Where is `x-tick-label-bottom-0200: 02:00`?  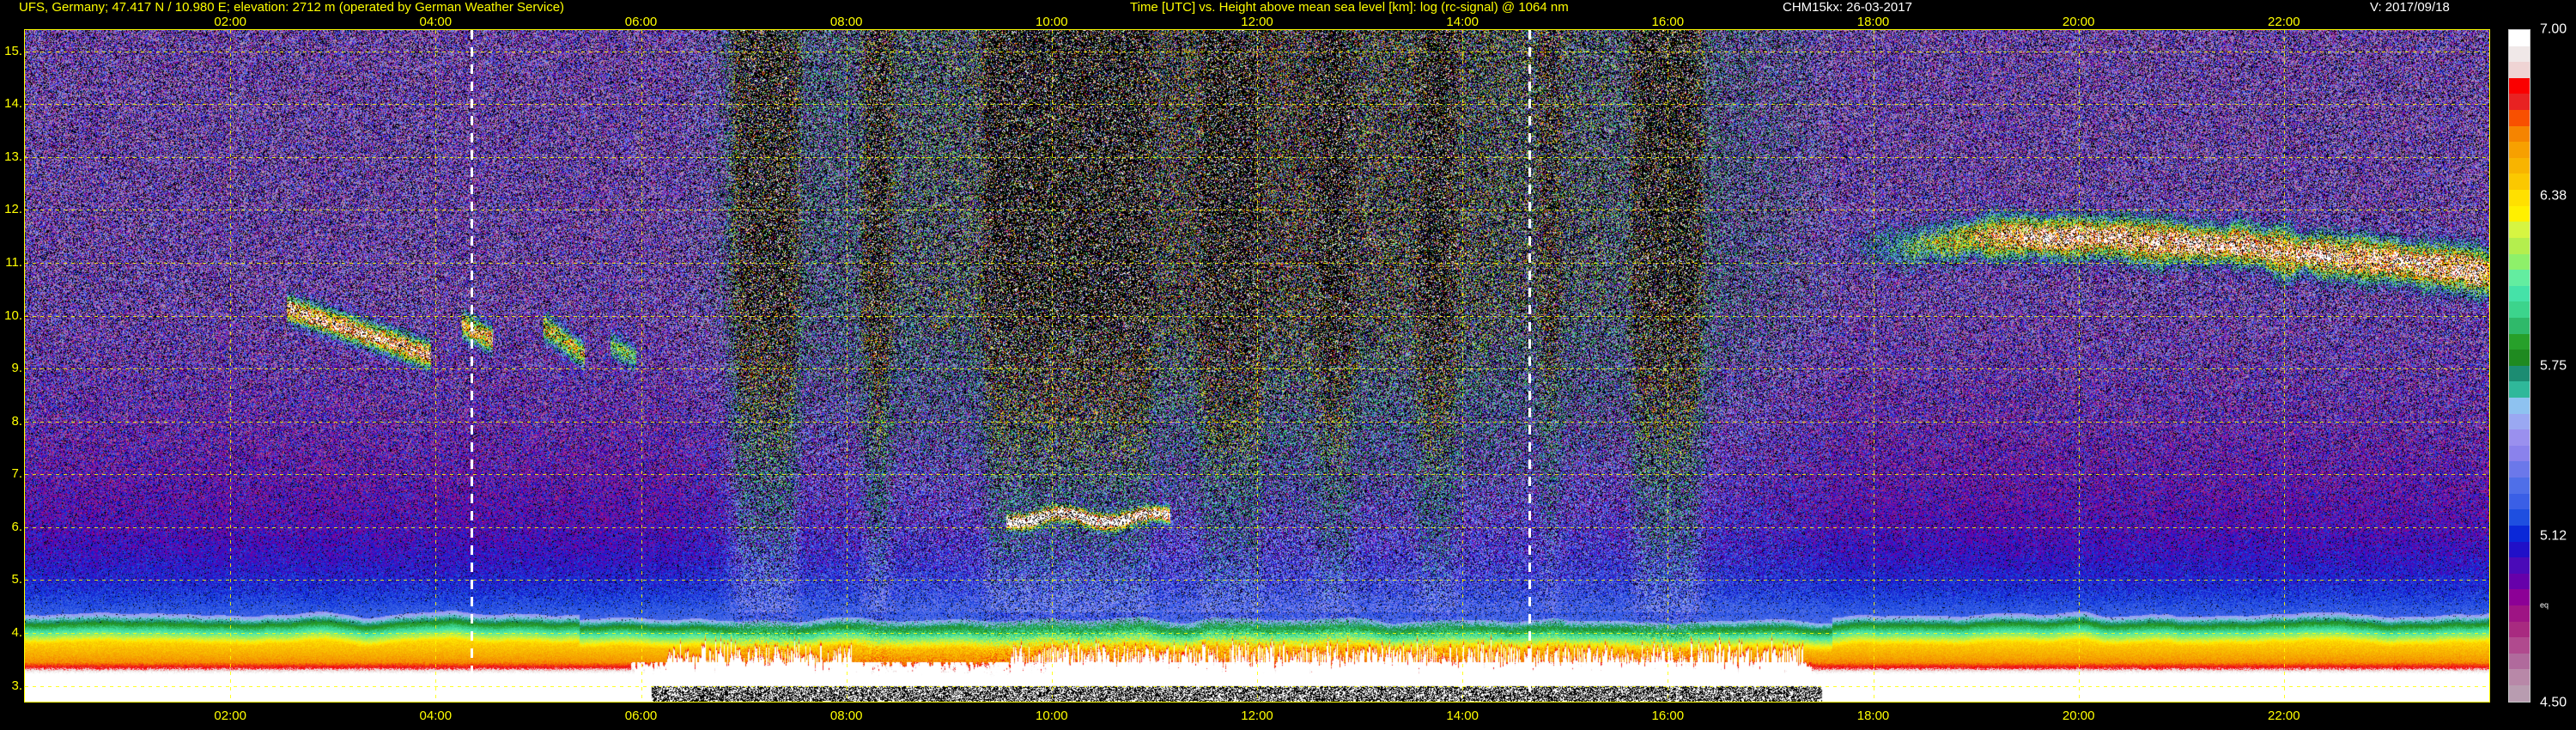 x-tick-label-bottom-0200: 02:00 is located at coordinates (230, 716).